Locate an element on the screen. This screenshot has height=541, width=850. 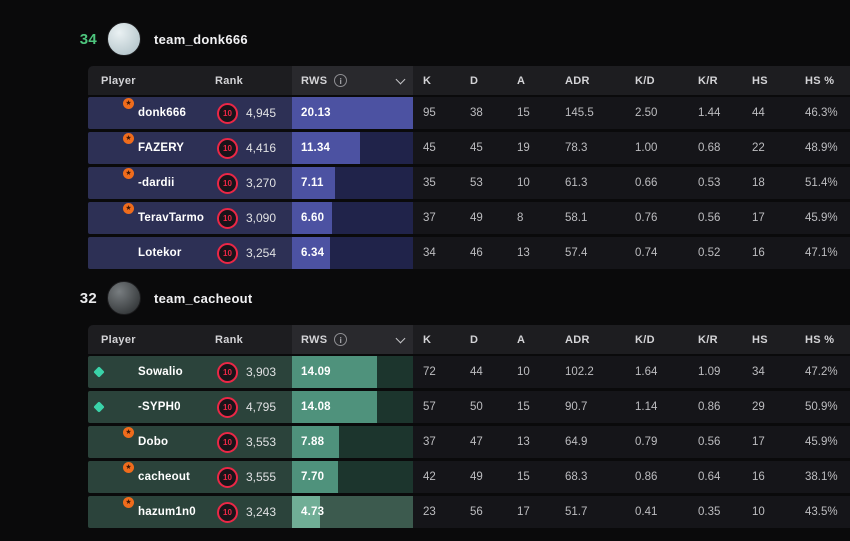
rws-value: 7.88 is located at coordinates (313, 442).